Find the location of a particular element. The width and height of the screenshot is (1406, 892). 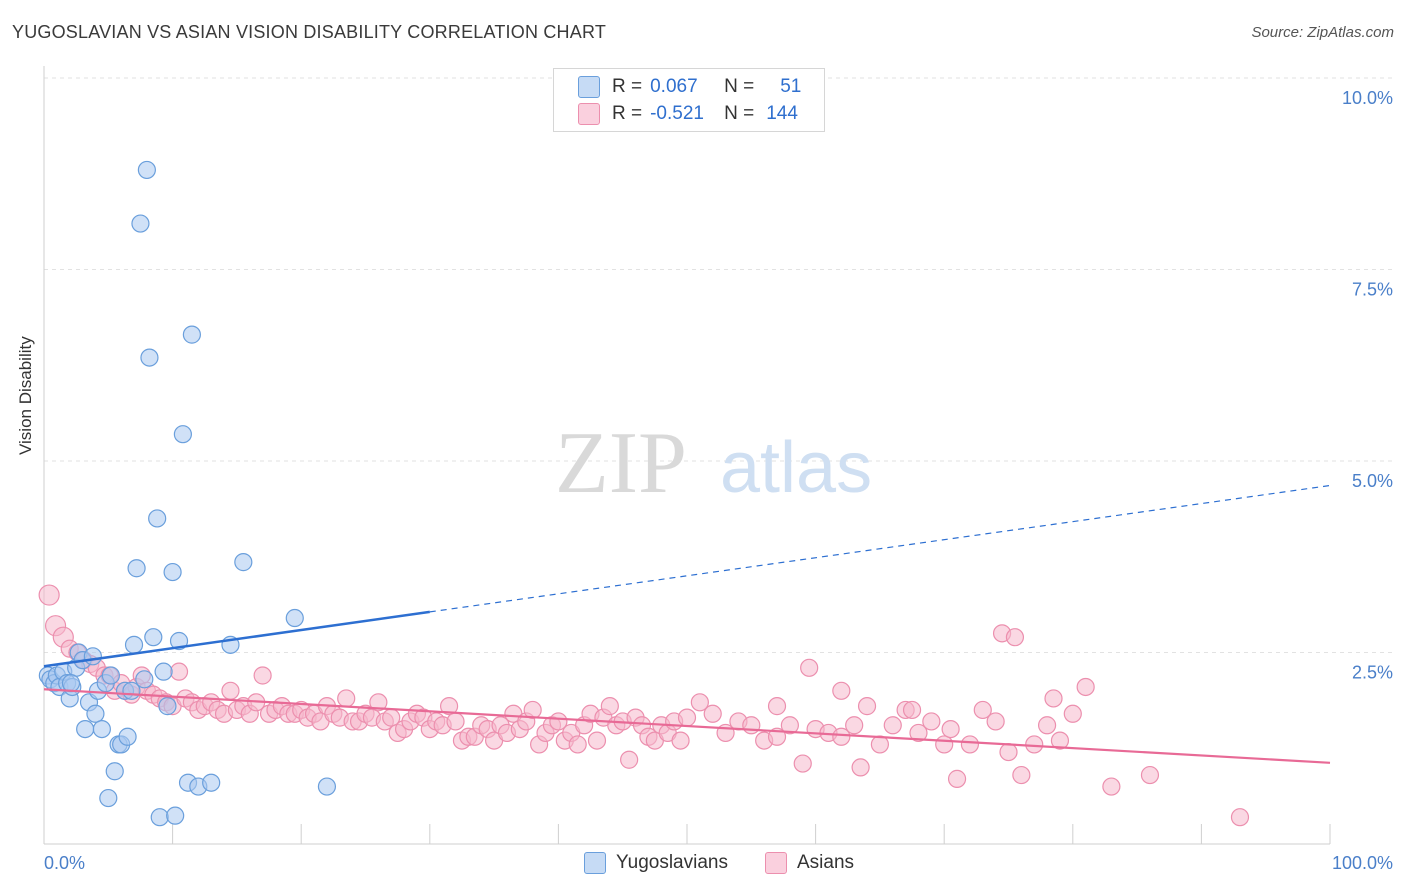

legend-row-yugoslavians: R = 0.067 N = 51 is located at coordinates (689, 87).